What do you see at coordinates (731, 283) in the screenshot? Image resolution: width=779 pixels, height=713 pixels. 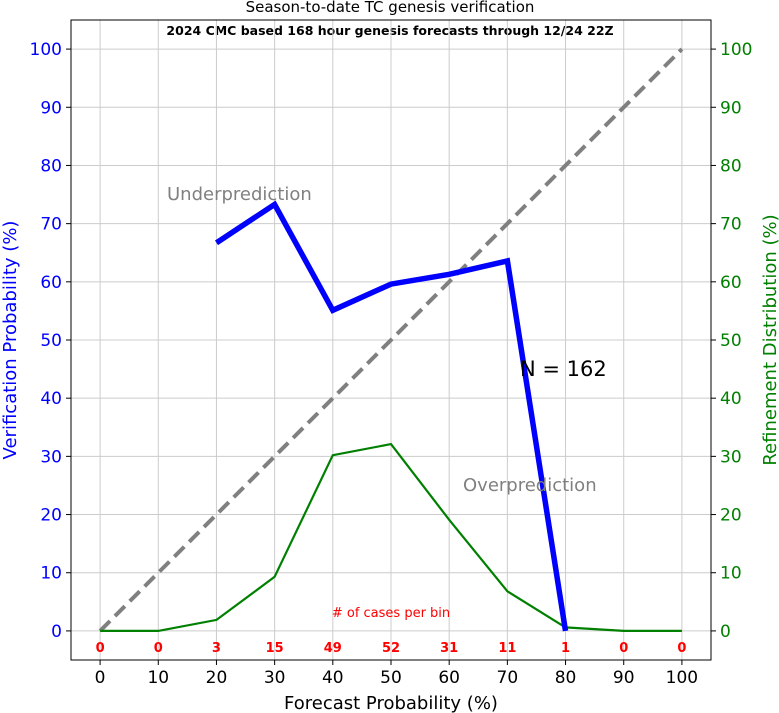 I see `y-tick-label-right: 60` at bounding box center [731, 283].